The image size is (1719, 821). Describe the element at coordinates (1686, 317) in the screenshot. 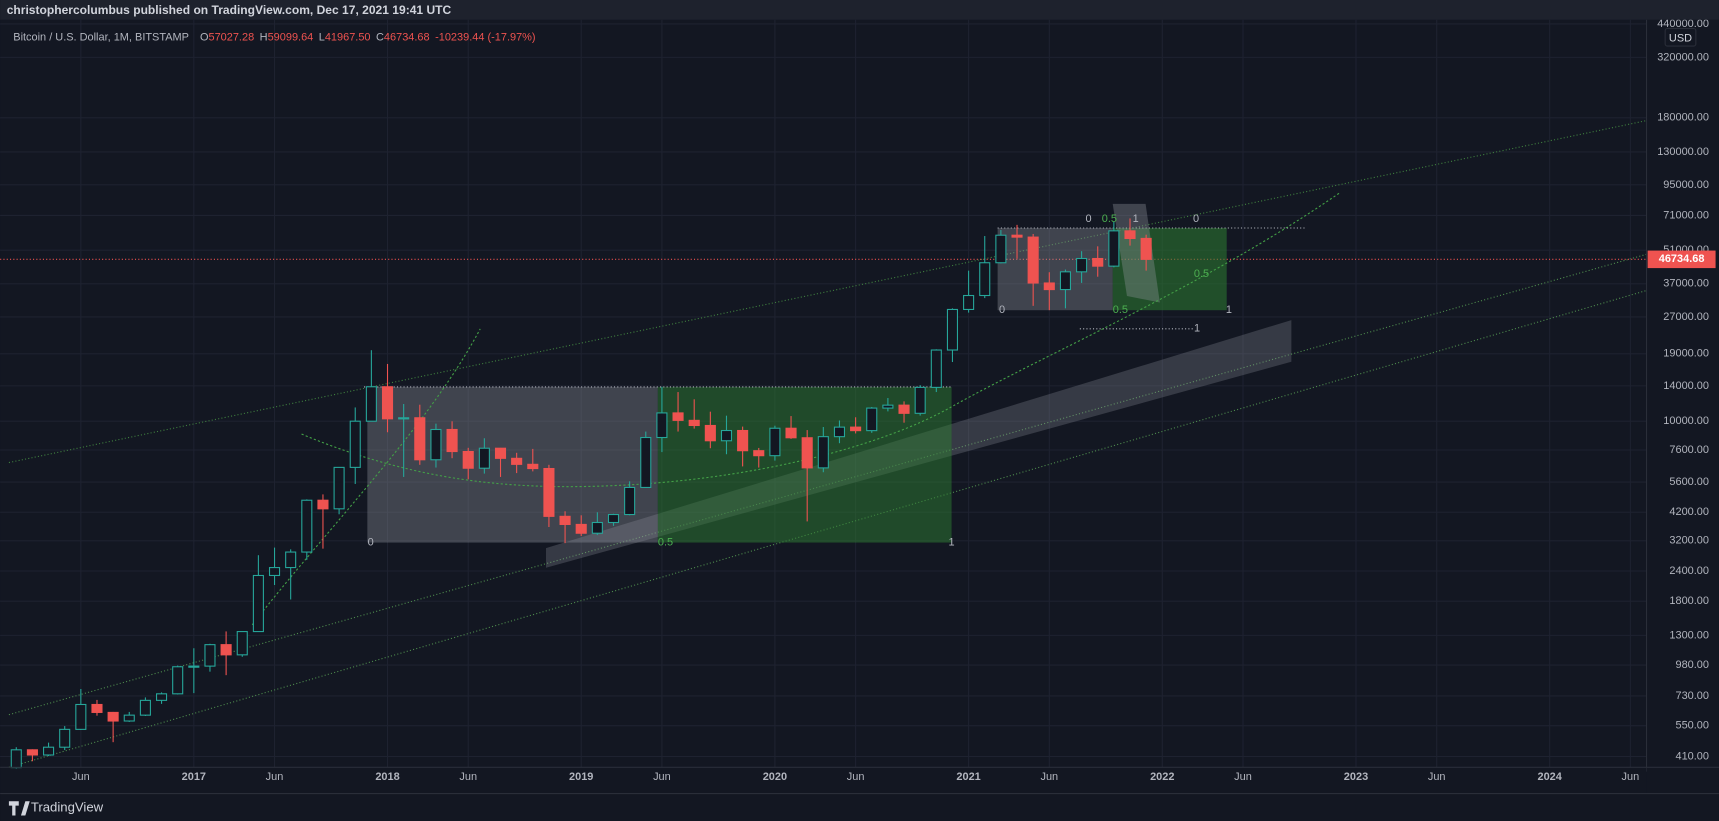

I see `y-tick-label: 27000.00` at that location.